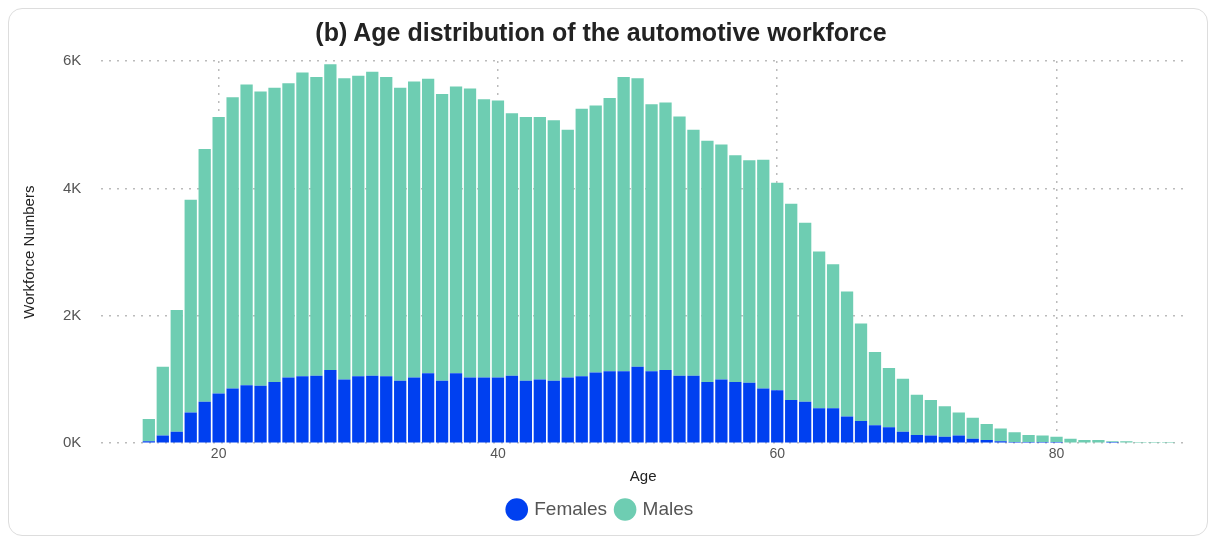 This screenshot has height=547, width=1220. I want to click on x-axis-title: Age, so click(643, 476).